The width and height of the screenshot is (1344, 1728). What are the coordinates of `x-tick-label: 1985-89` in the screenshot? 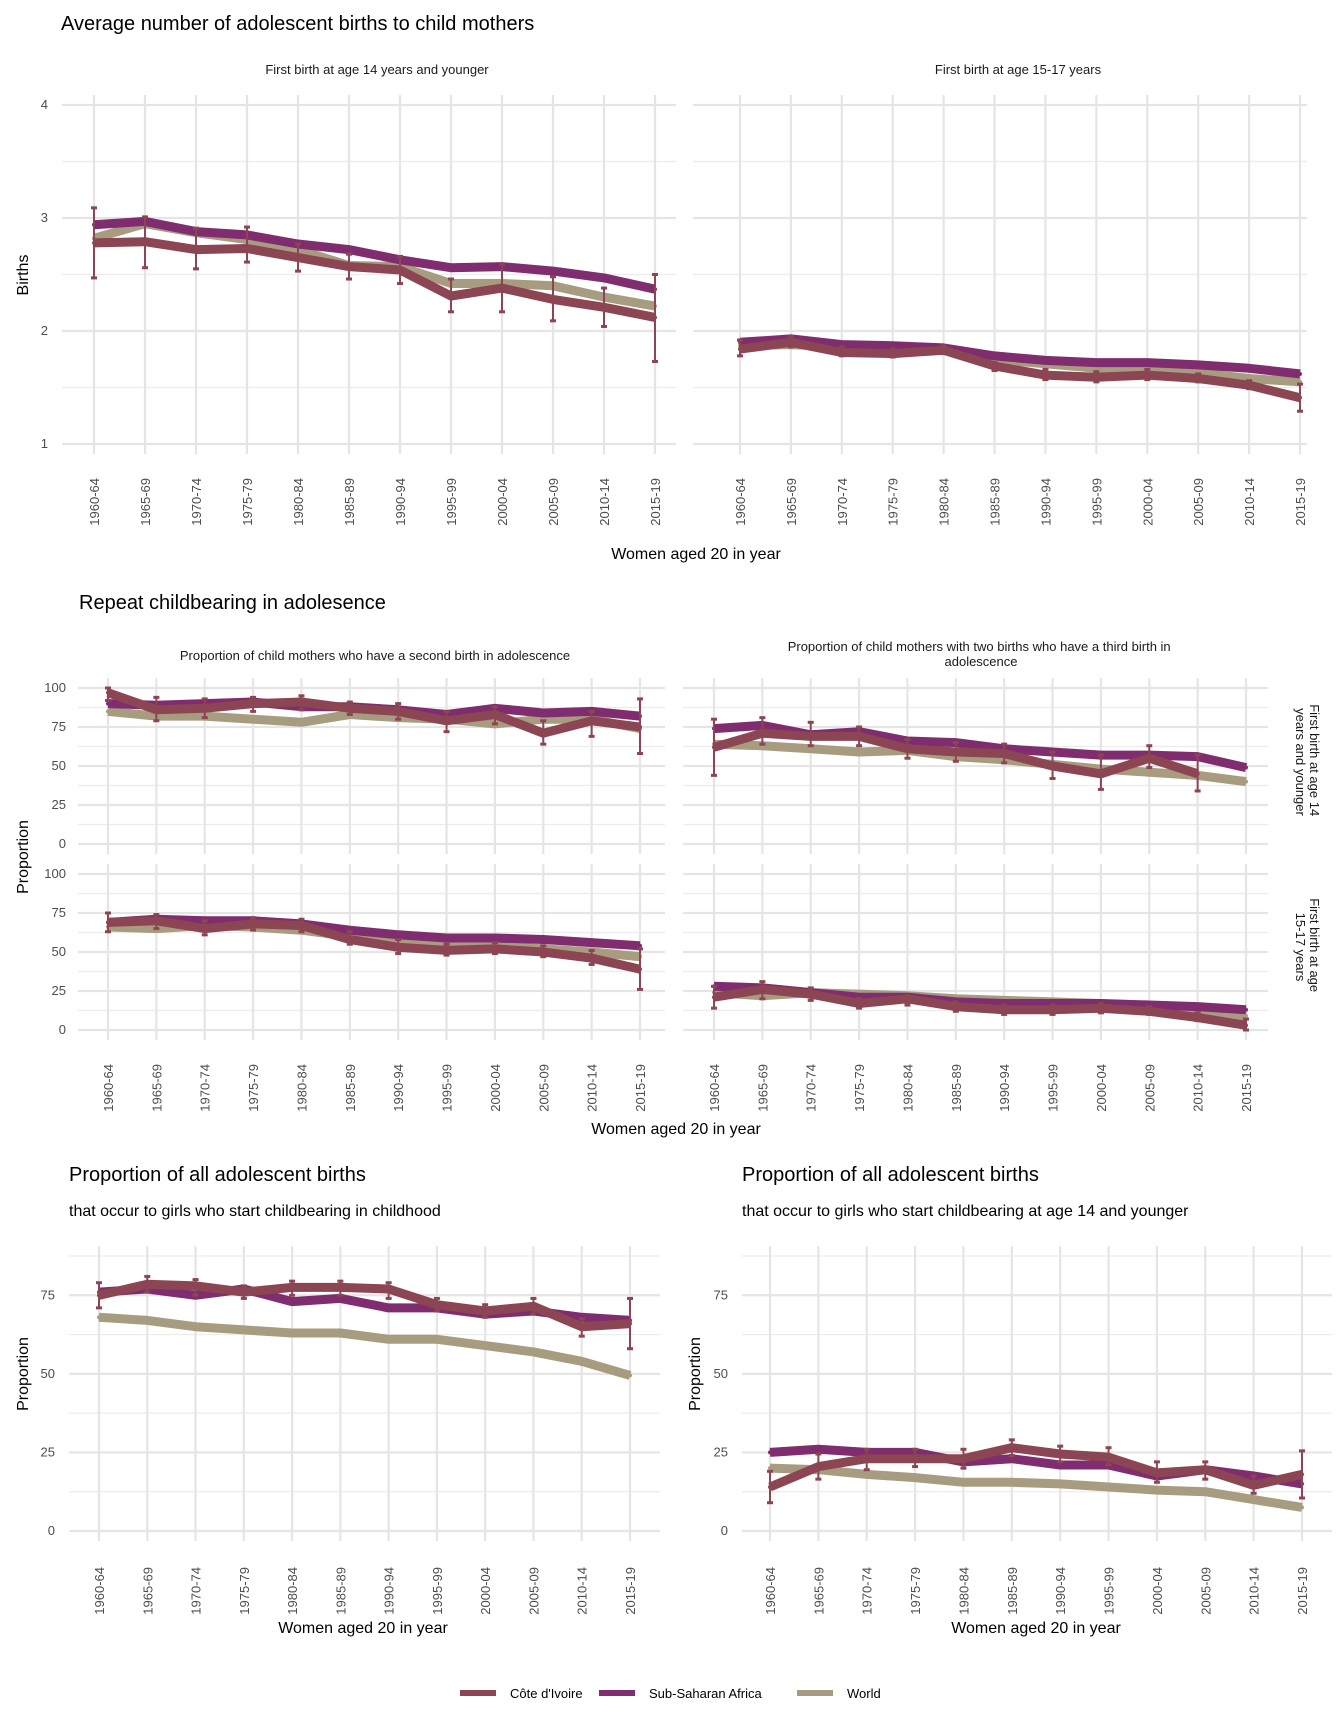 It's located at (956, 1088).